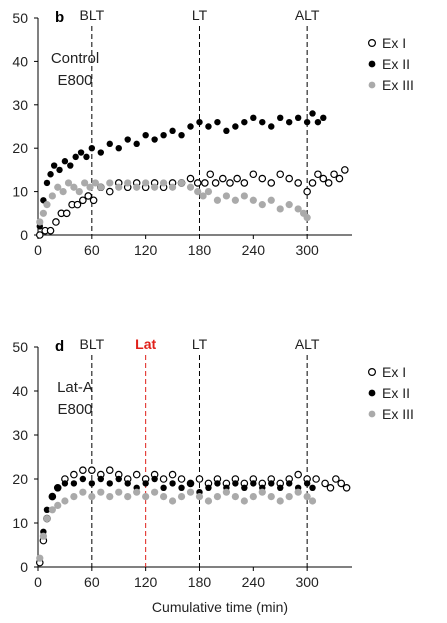 The width and height of the screenshot is (447, 623). Describe the element at coordinates (92, 15) in the screenshot. I see `marker-label-blt: BLT` at that location.